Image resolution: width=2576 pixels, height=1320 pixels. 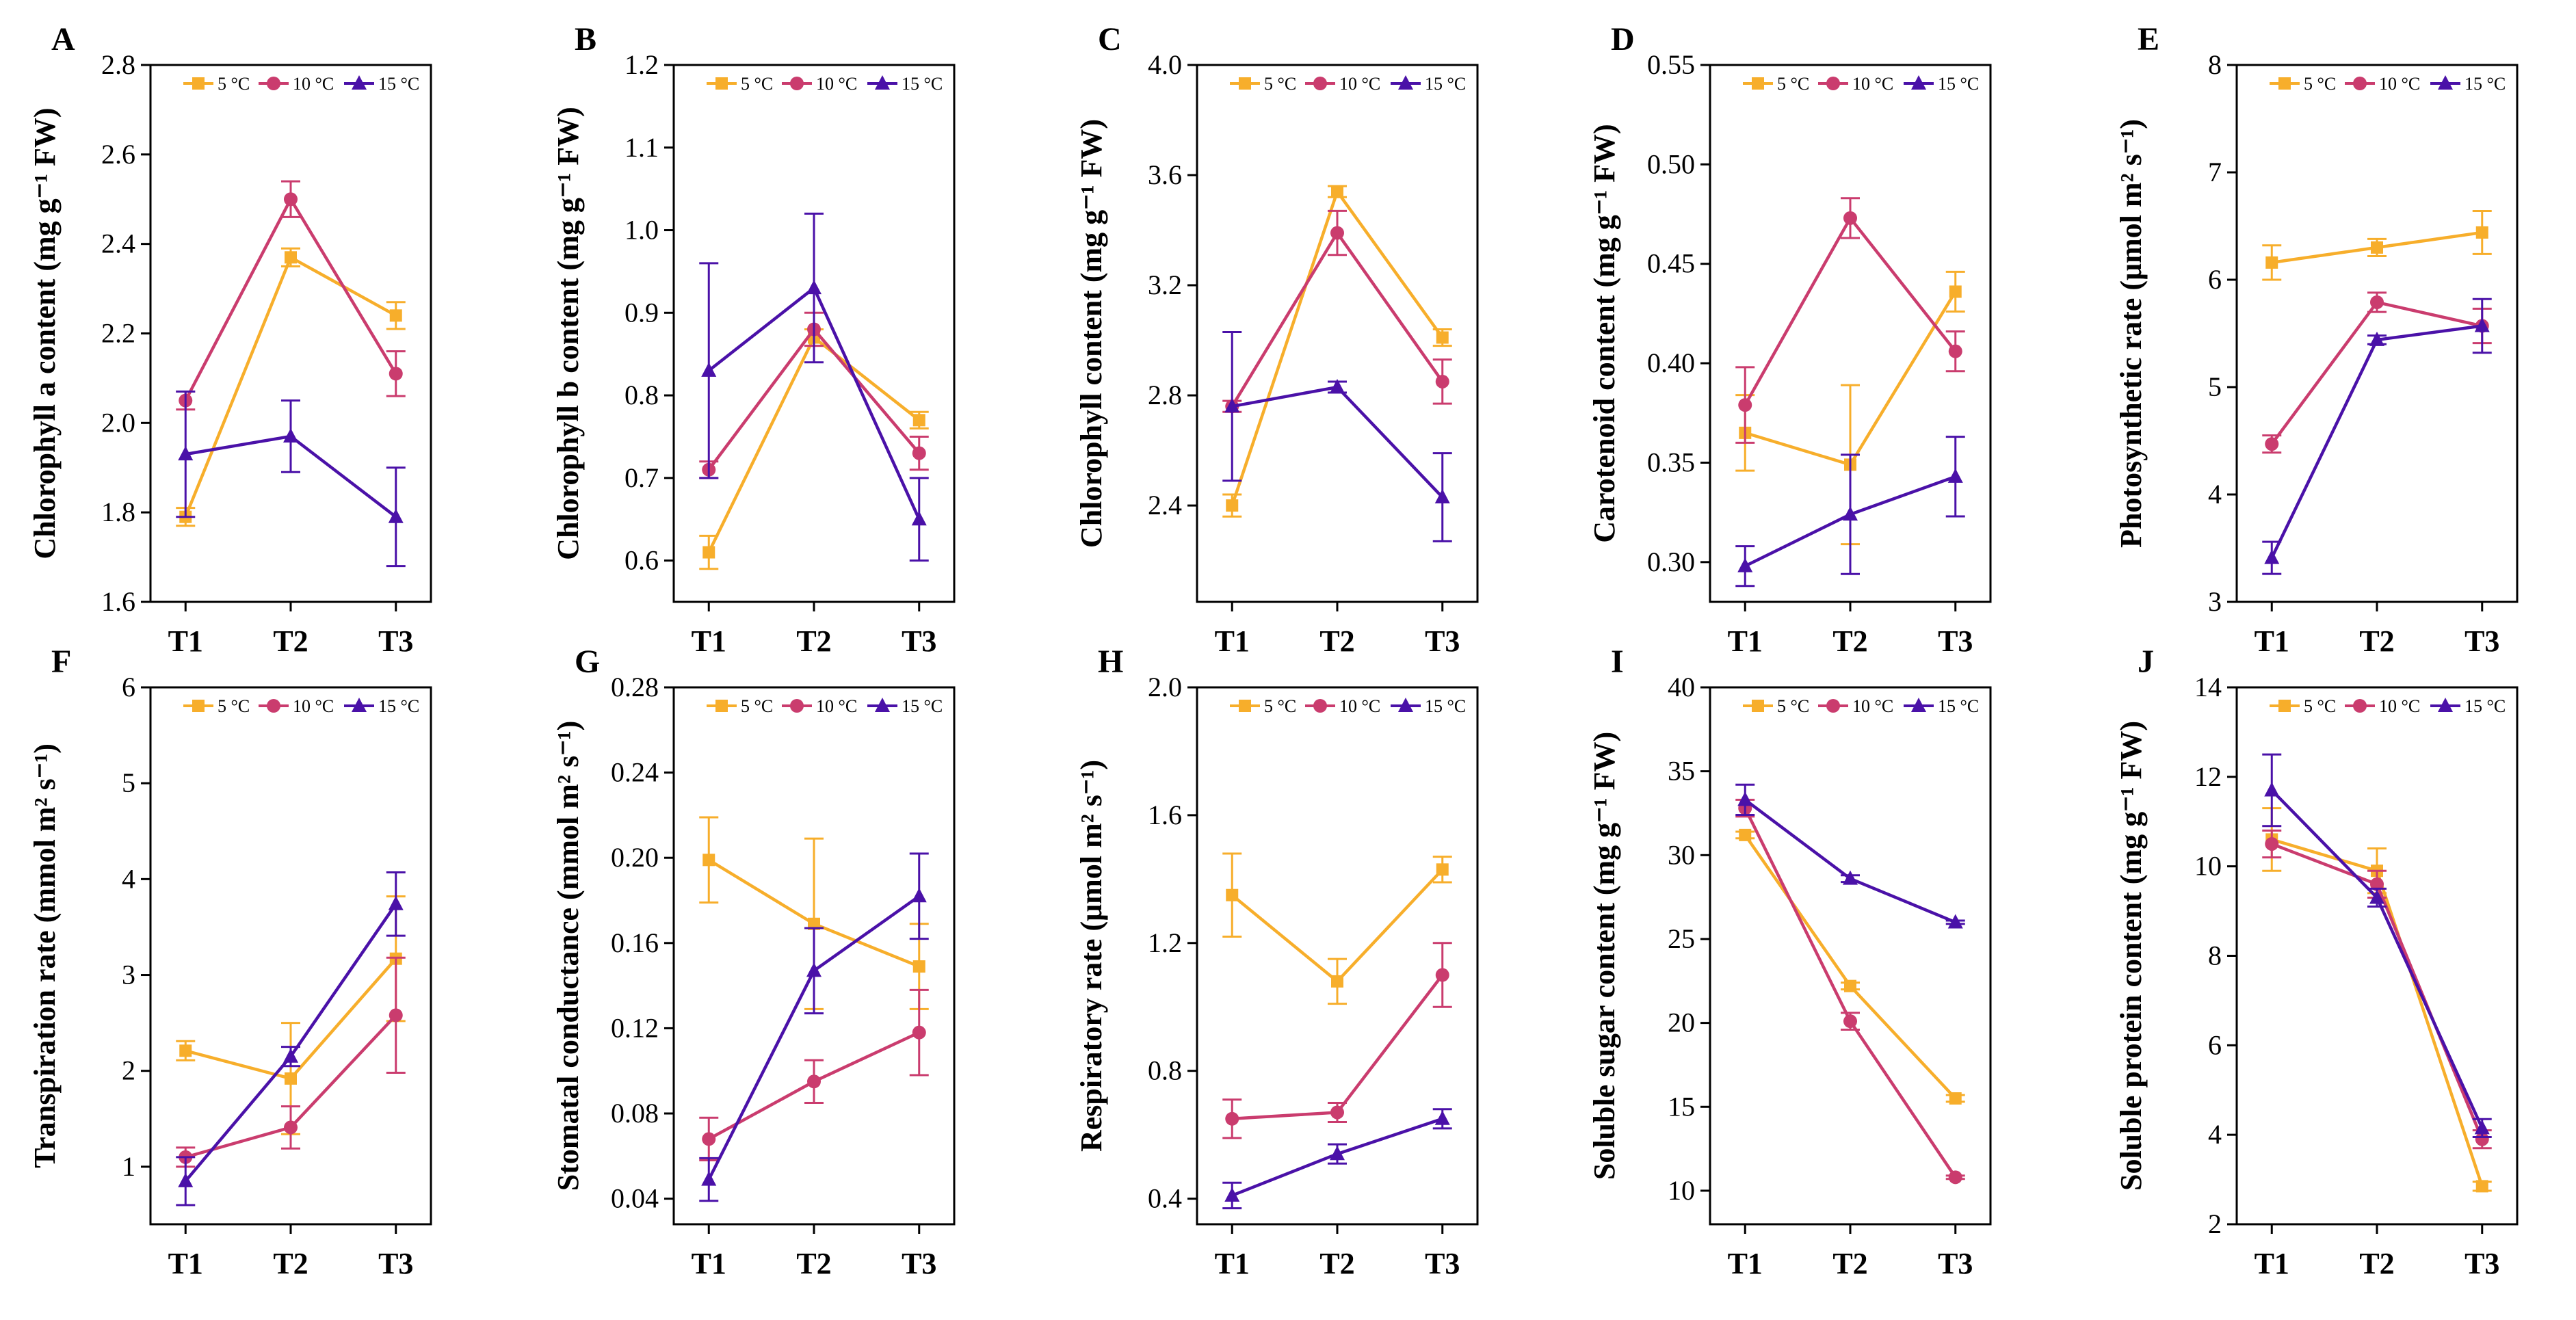 I want to click on y-tick-label: 10, so click(x=2208, y=866).